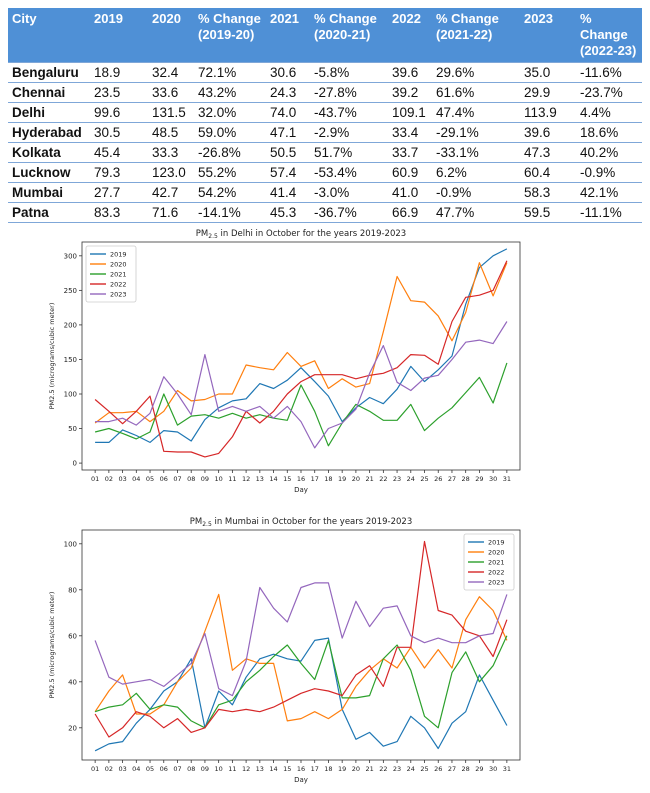  I want to click on value-cell: 60.4, so click(548, 172).